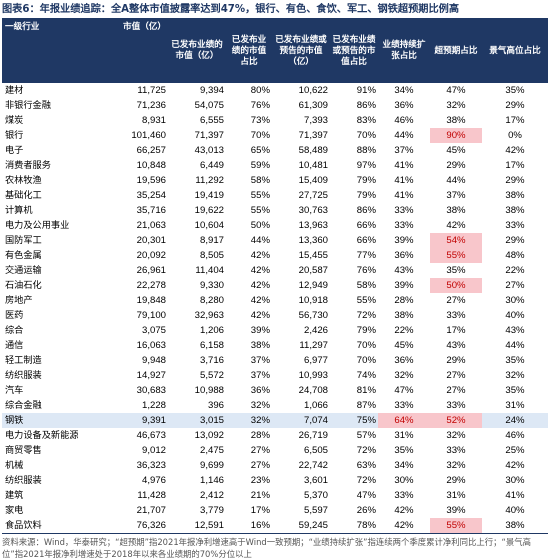 This screenshot has height=560, width=550. Describe the element at coordinates (260, 495) in the screenshot. I see `value-cell: 21%` at that location.